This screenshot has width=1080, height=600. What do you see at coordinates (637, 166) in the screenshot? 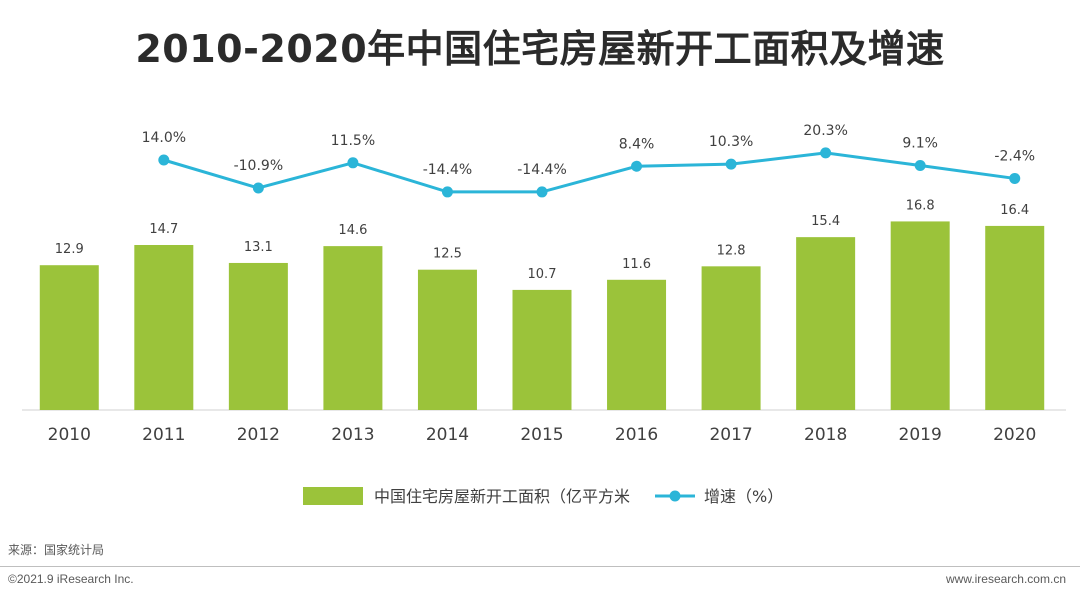
I see `growth-point-2016` at bounding box center [637, 166].